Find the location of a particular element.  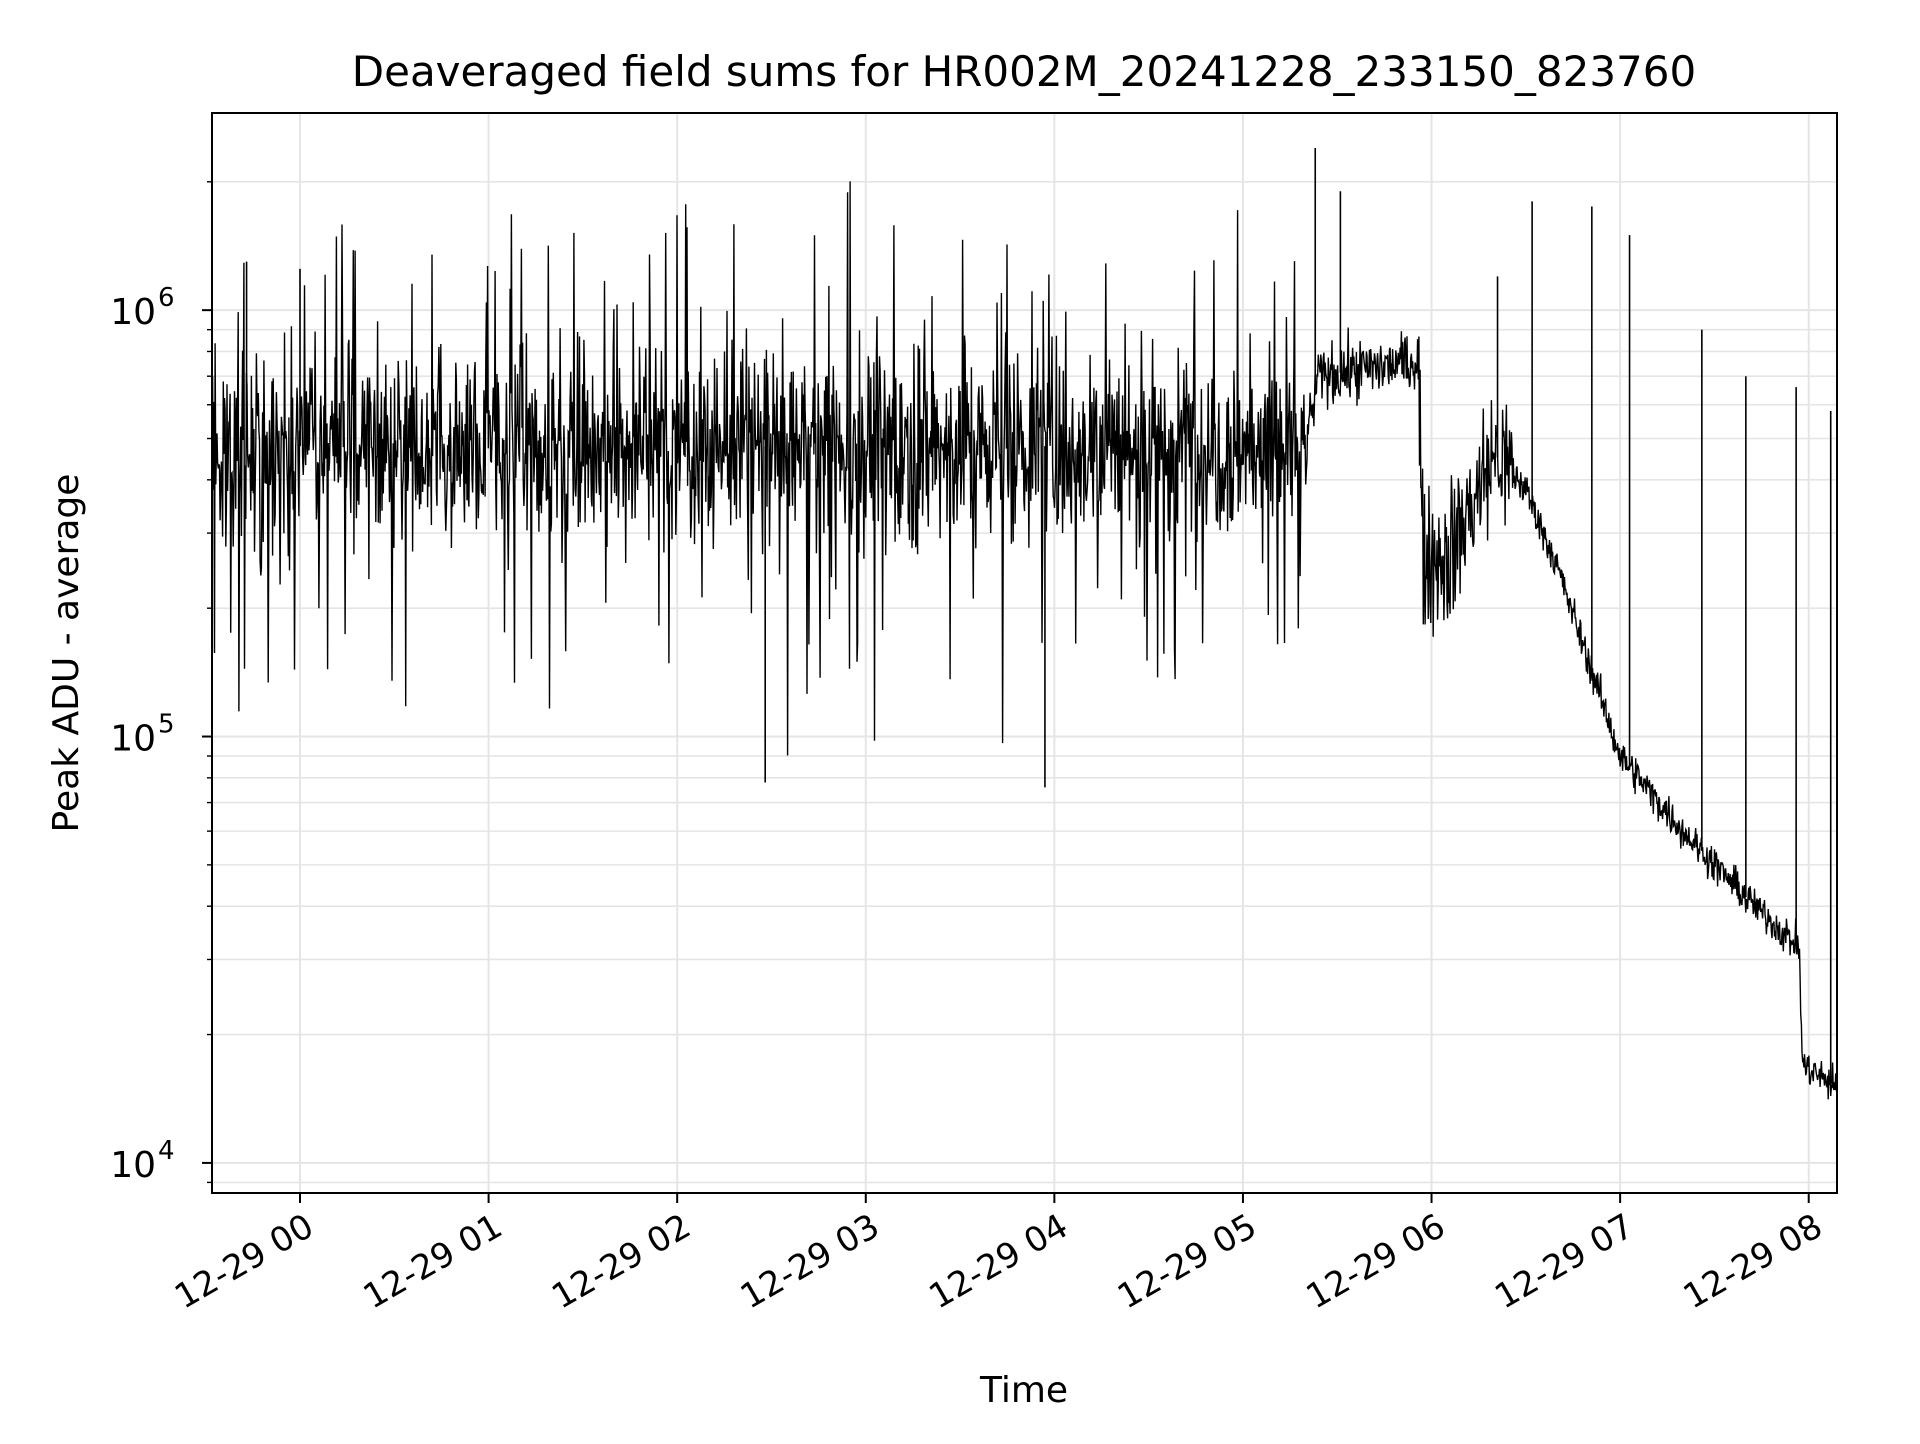

x-tick-label: 12-29 08 is located at coordinates (1753, 1261).